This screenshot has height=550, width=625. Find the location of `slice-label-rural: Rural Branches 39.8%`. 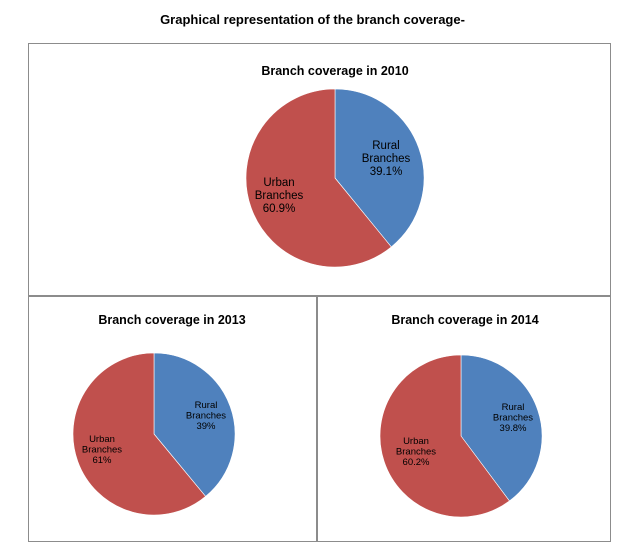

slice-label-rural: Rural Branches 39.8% is located at coordinates (513, 418).